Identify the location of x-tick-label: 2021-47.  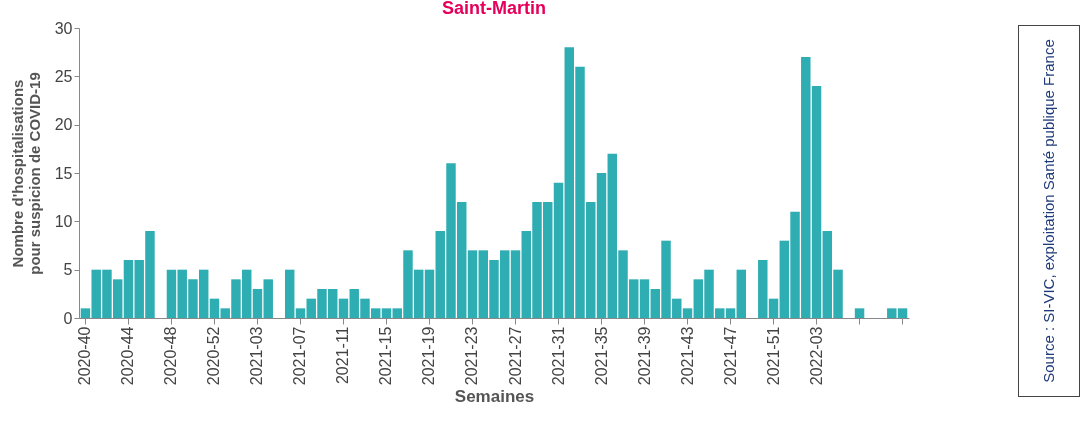
(730, 356).